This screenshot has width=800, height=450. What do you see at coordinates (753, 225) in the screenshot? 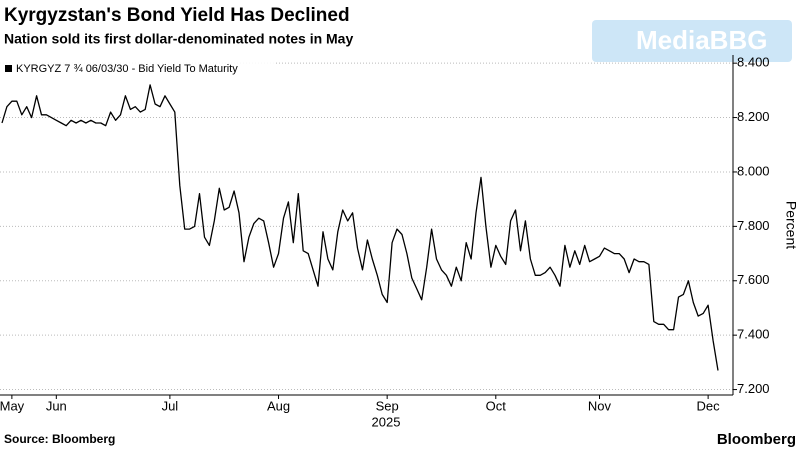
I see `y-tick-label: 7.800` at bounding box center [753, 225].